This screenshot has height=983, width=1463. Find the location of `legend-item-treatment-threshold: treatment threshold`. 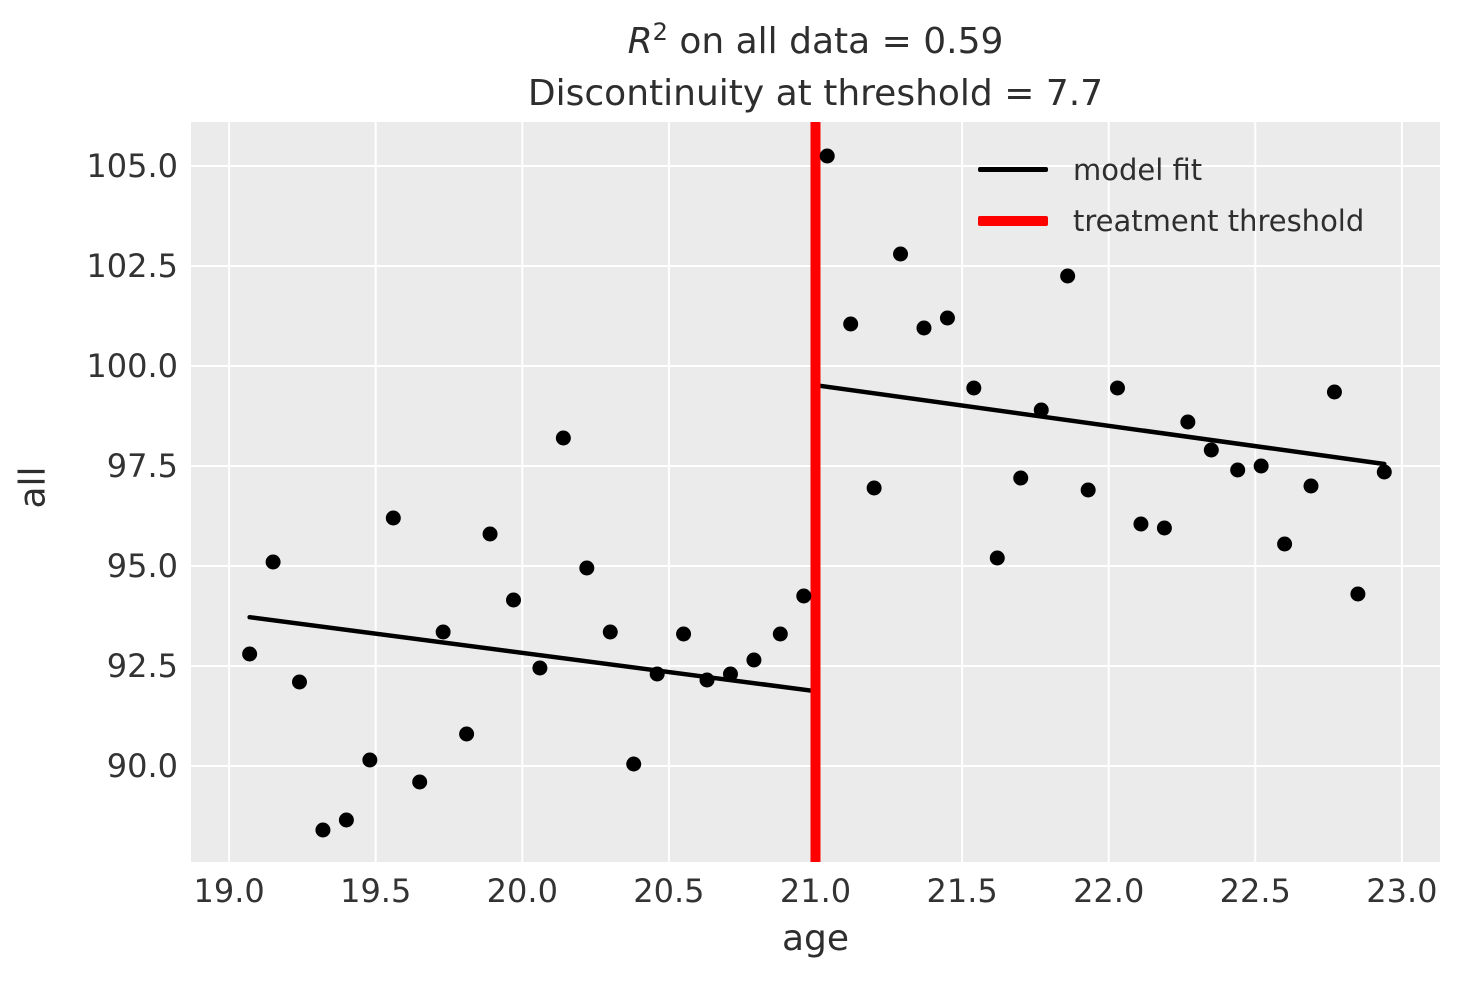

legend-item-treatment-threshold: treatment threshold is located at coordinates (1171, 220).